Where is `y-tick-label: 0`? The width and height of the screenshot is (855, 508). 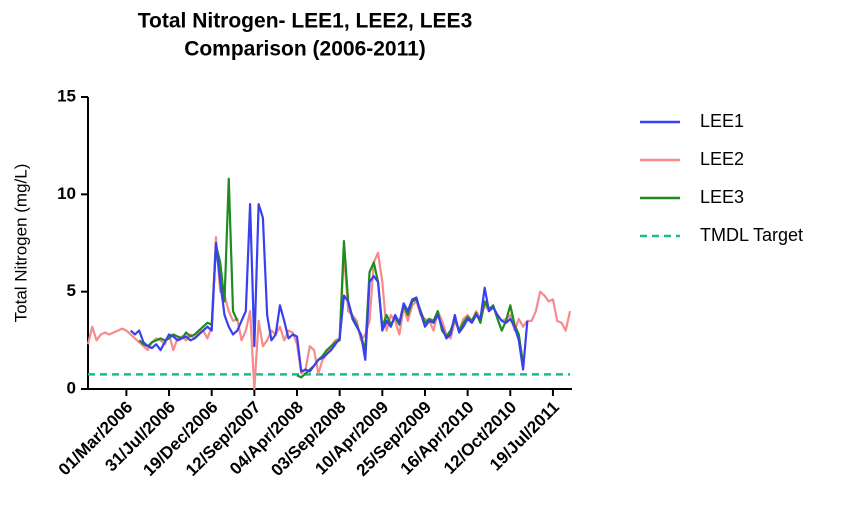 y-tick-label: 0 is located at coordinates (71, 387).